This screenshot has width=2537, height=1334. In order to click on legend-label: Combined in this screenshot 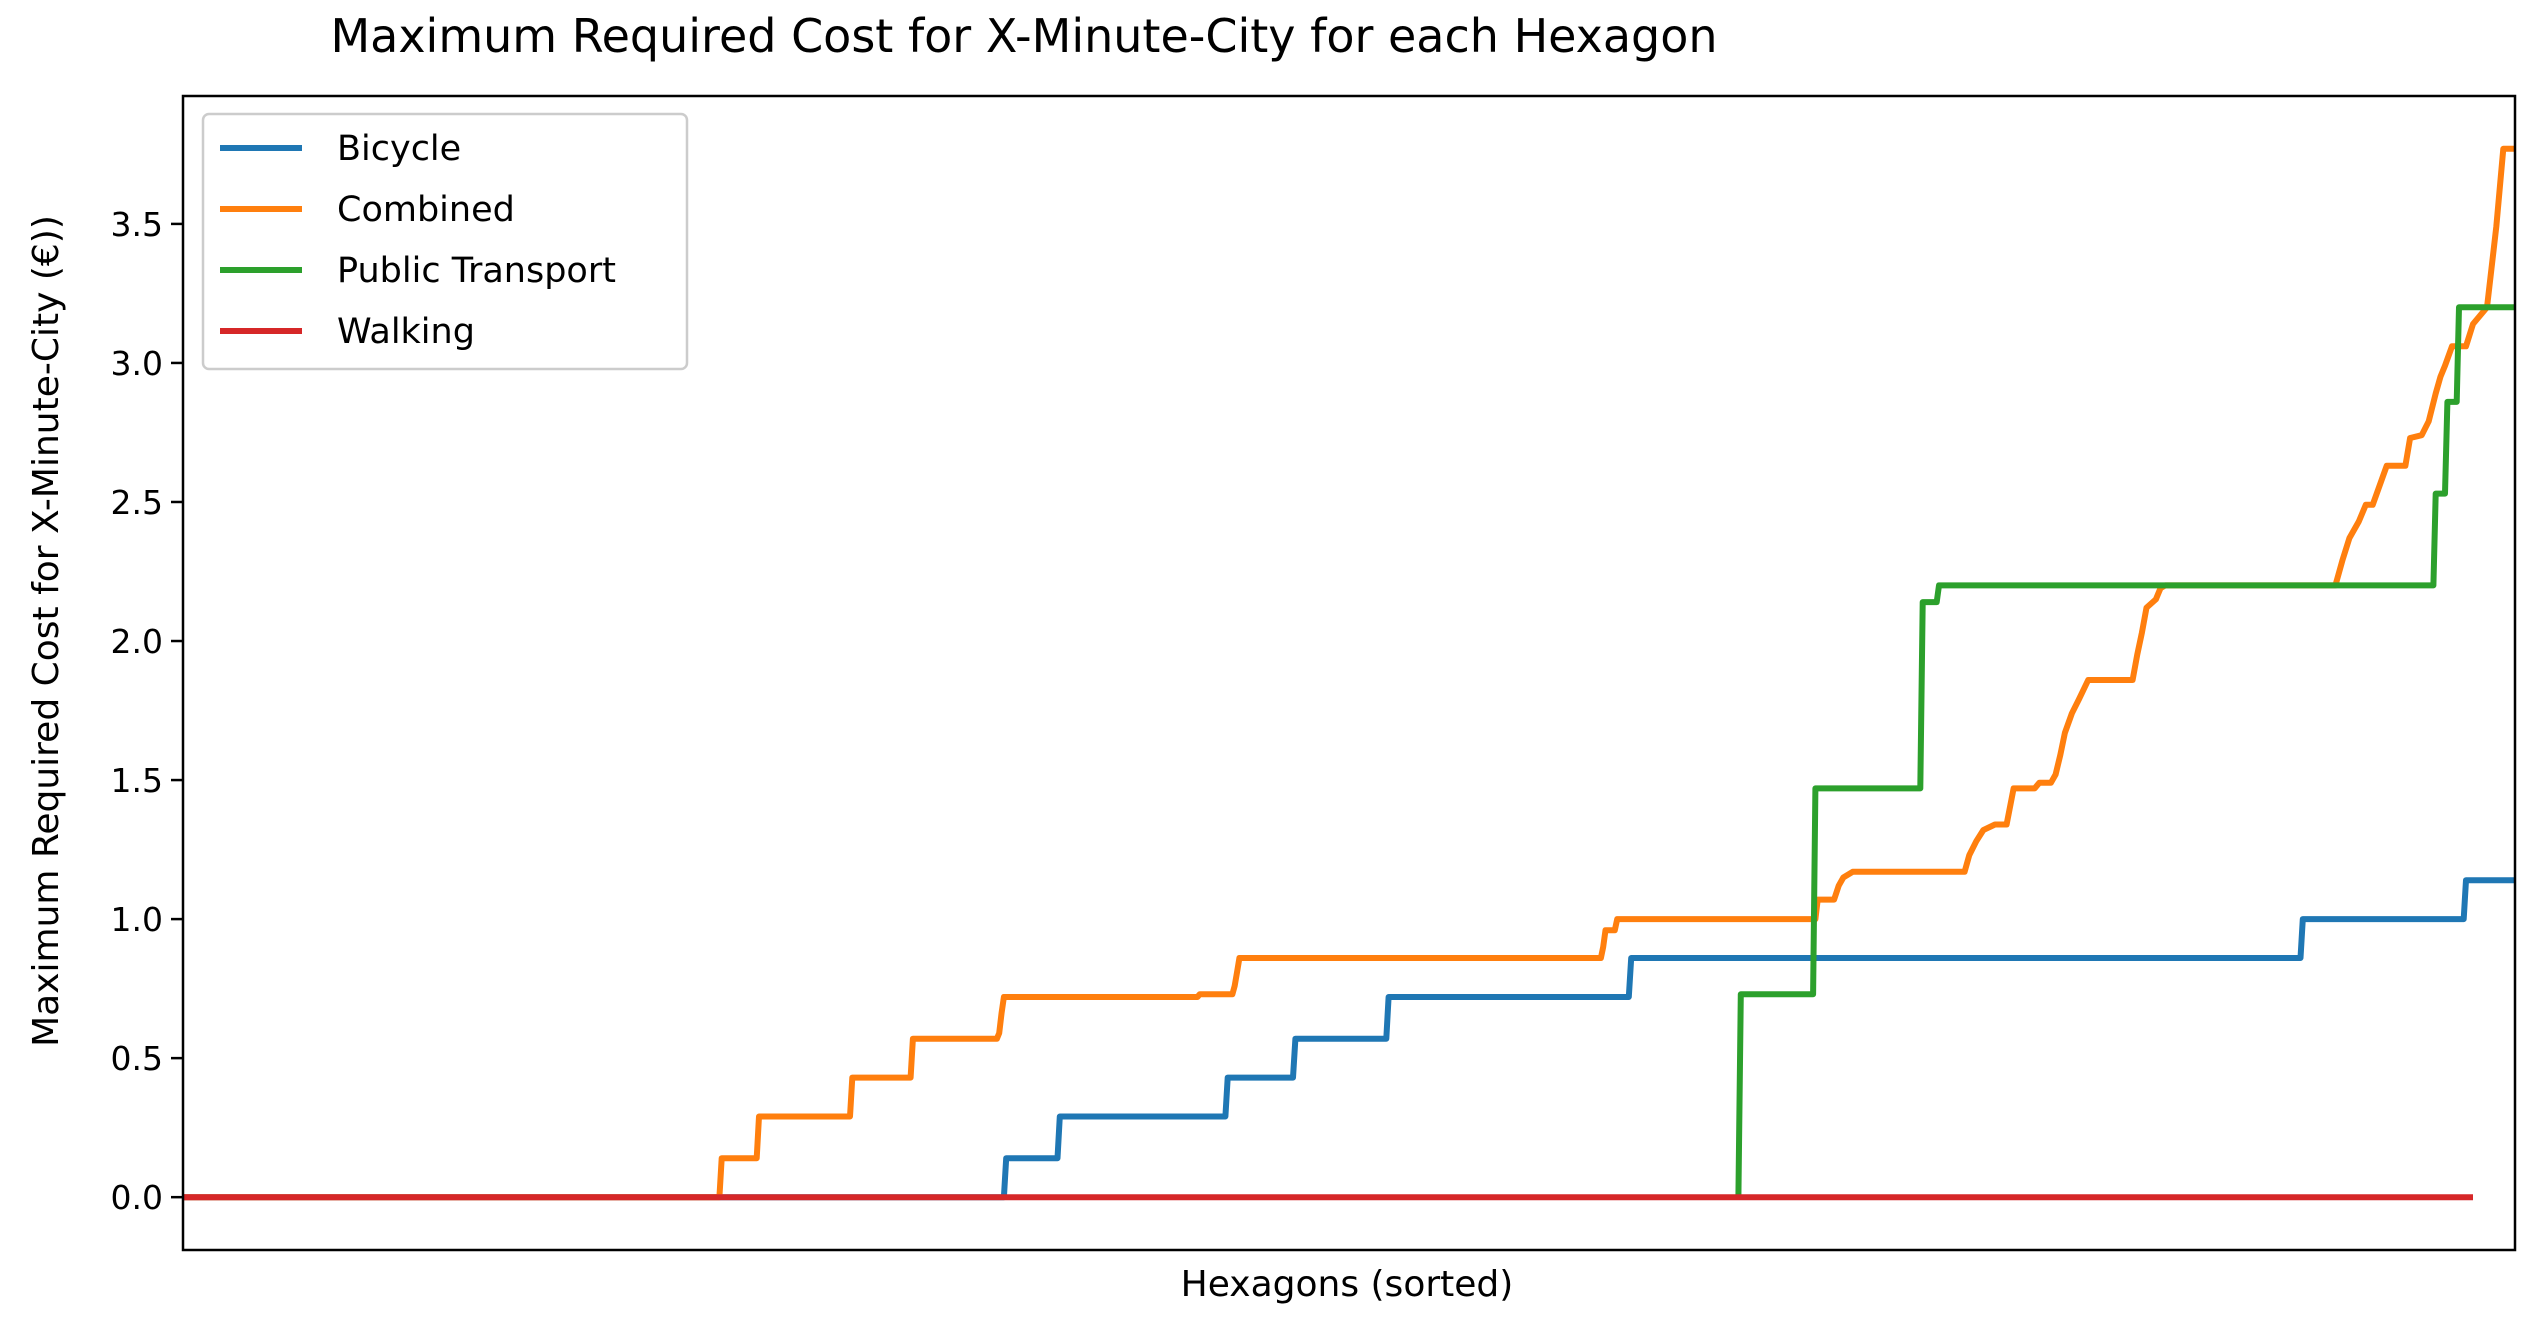, I will do `click(426, 210)`.